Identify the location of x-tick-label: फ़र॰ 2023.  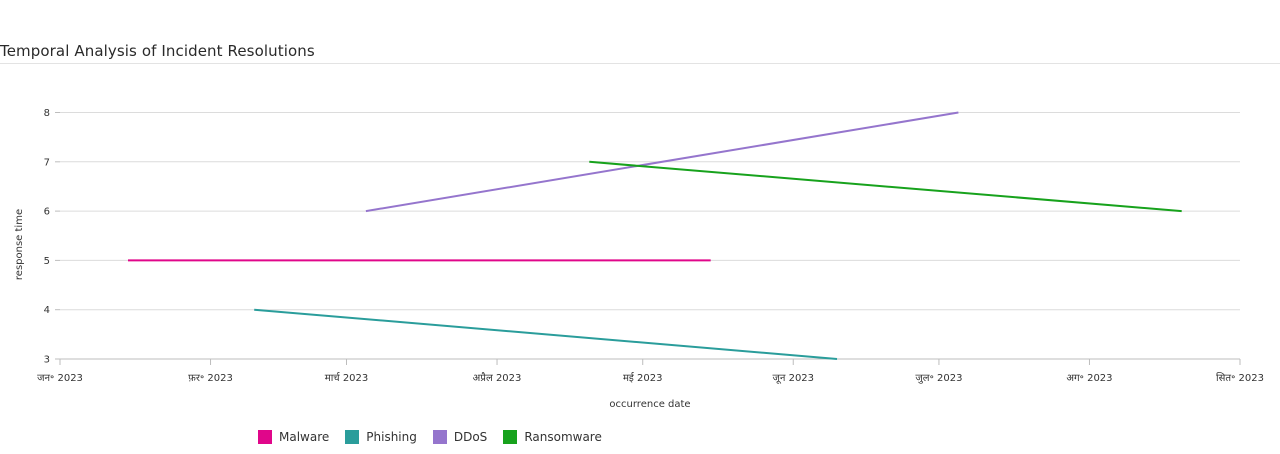
(210, 378).